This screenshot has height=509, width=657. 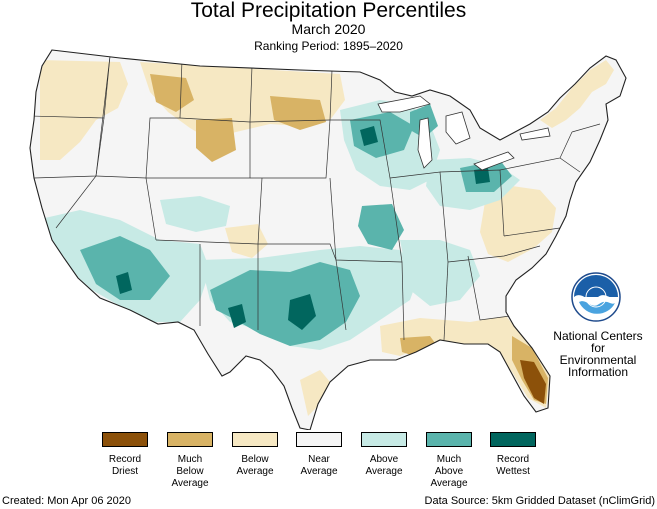 I want to click on org-line-3: Information, so click(x=598, y=372).